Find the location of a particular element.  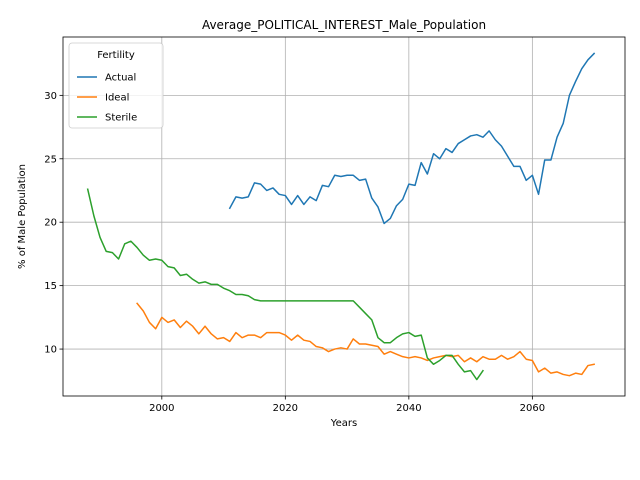

x-tick-label: 2000 is located at coordinates (161, 408).